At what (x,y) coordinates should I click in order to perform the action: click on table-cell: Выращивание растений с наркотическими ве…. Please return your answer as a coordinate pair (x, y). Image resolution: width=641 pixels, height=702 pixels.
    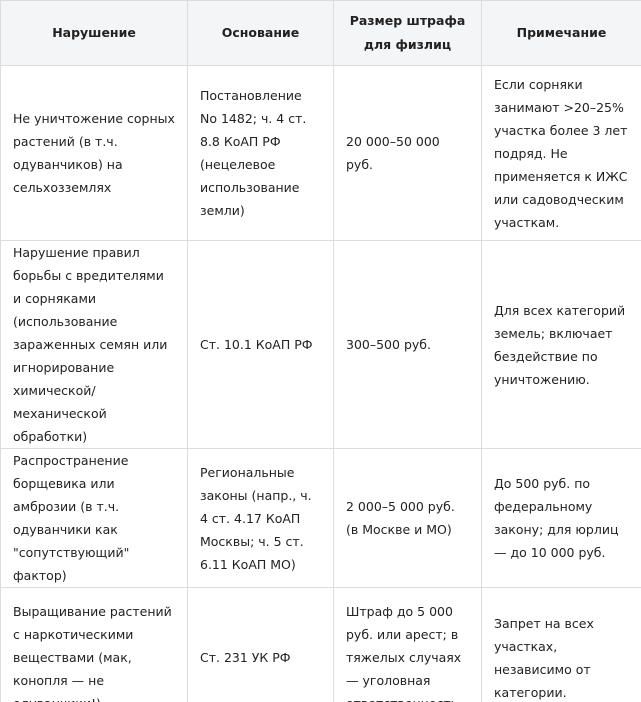
    Looking at the image, I should click on (94, 644).